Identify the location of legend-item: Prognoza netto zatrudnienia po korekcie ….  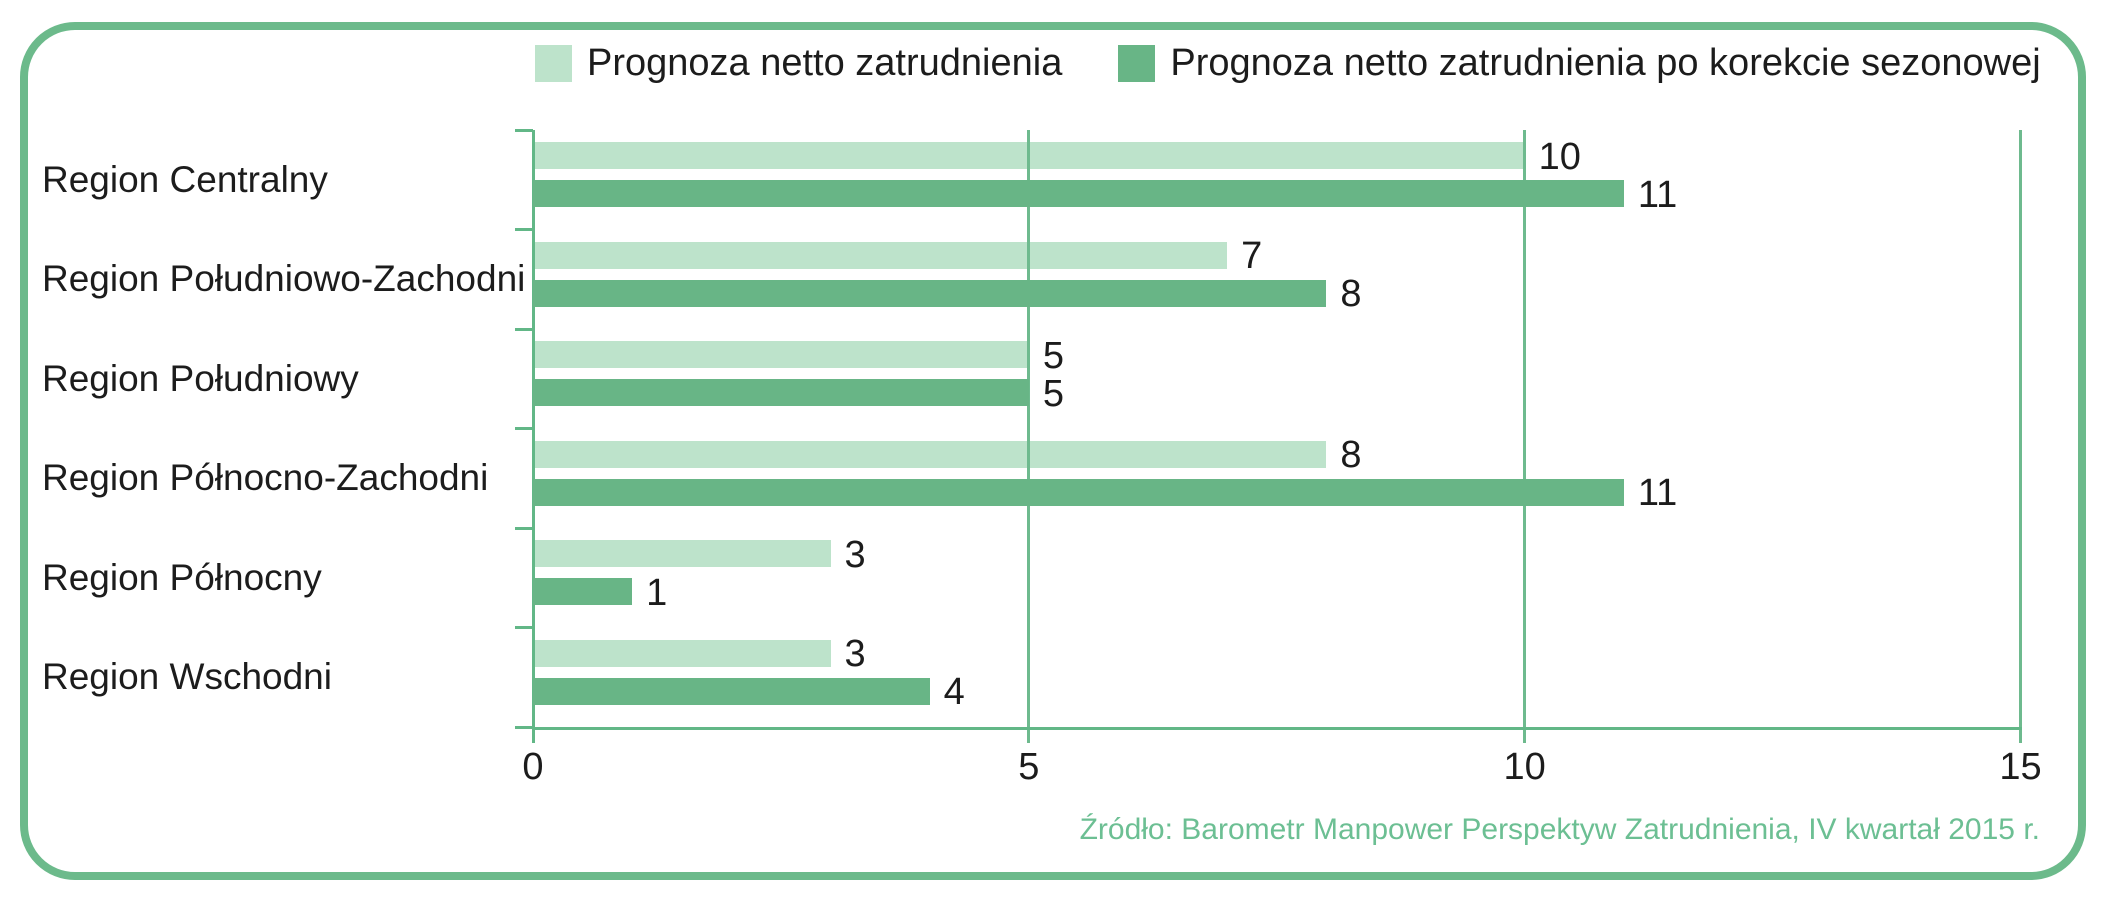
(1579, 63).